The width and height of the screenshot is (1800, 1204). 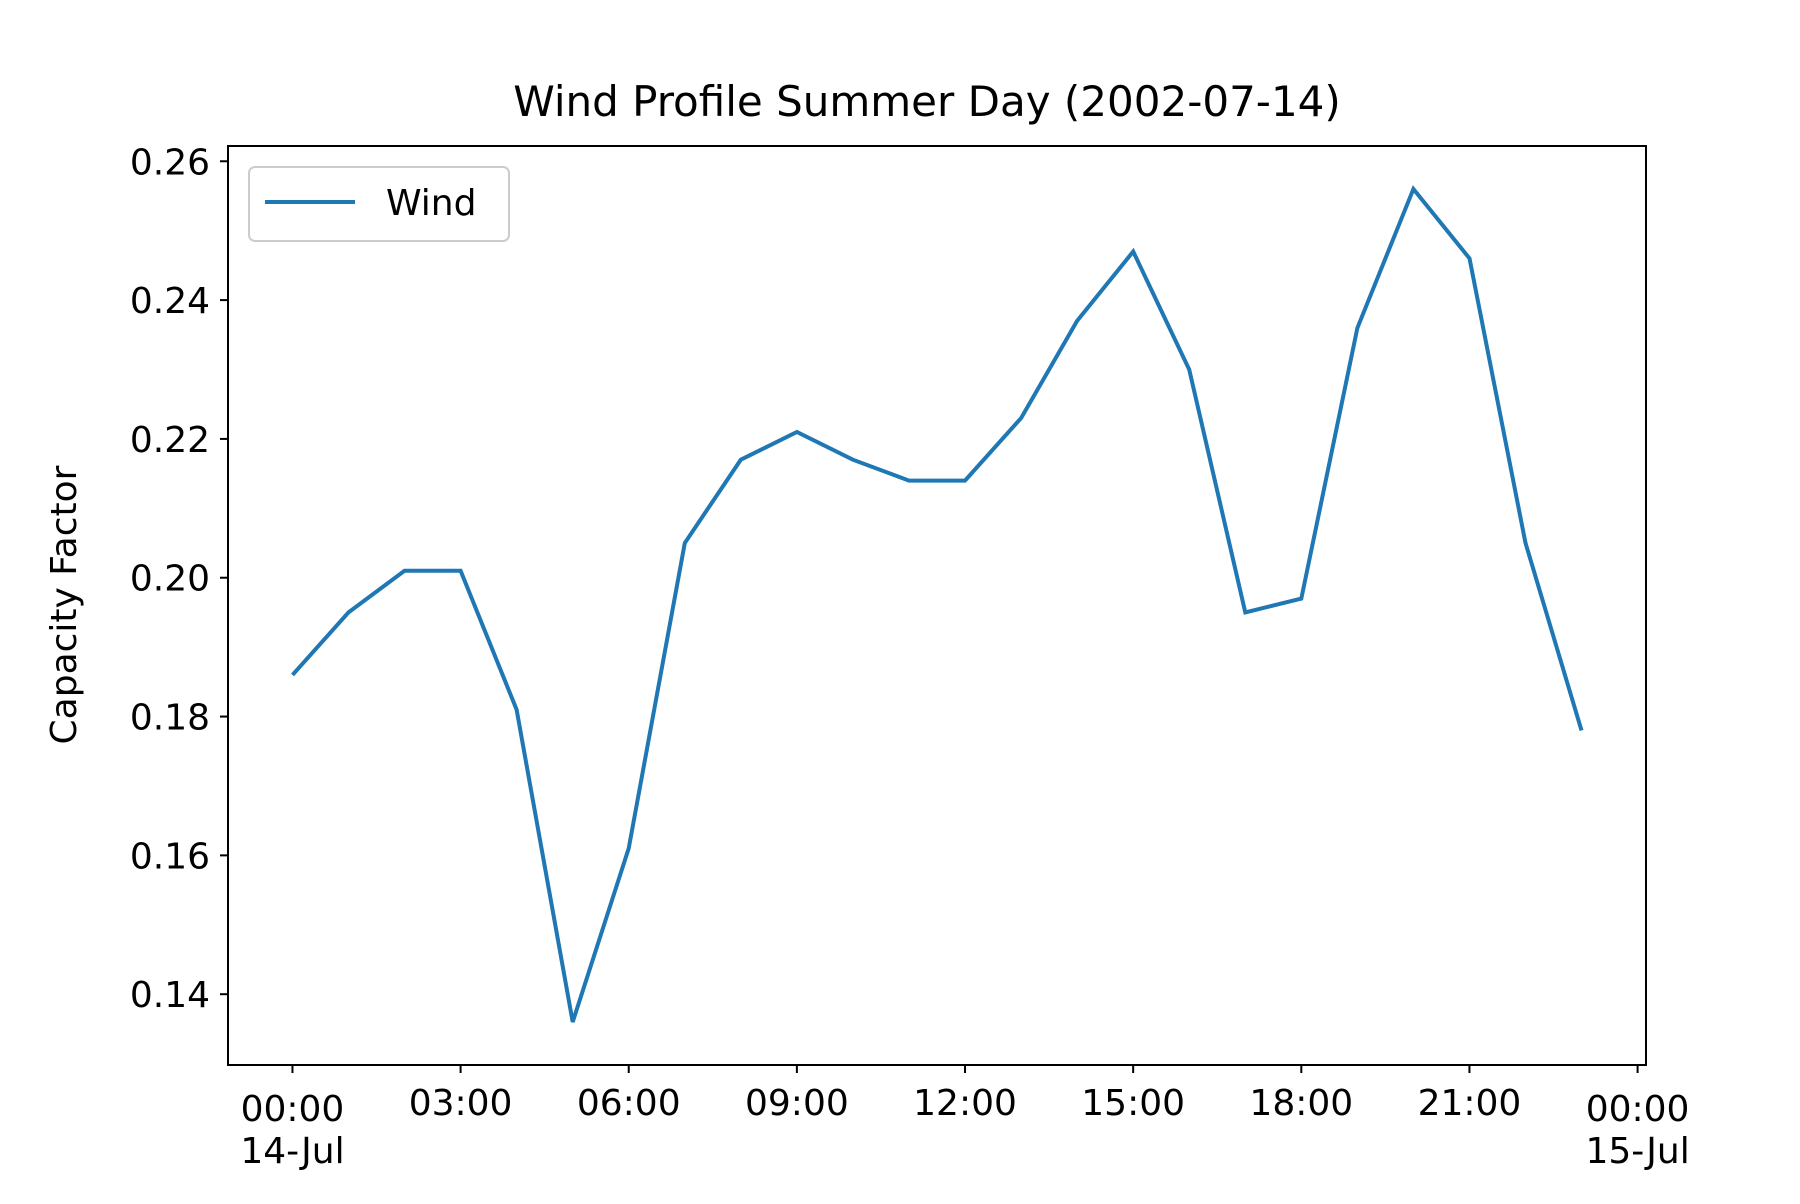 I want to click on y-tick-label: 0.24, so click(x=170, y=301).